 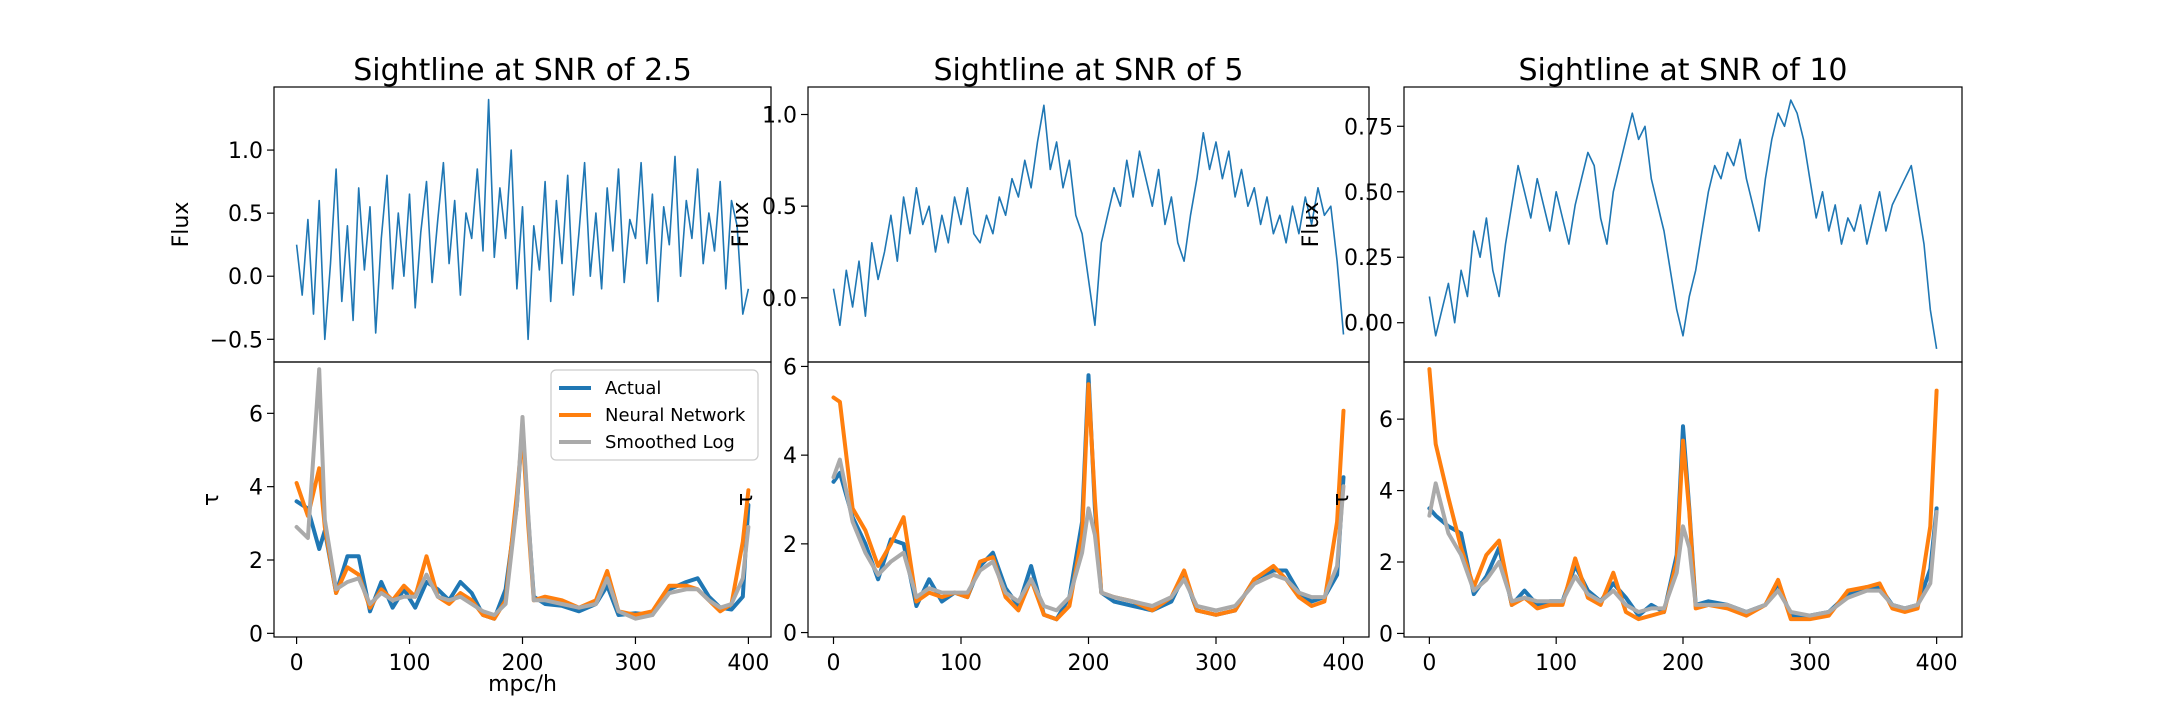 I want to click on chart-2-flux-ylabel: Flux, so click(x=741, y=225).